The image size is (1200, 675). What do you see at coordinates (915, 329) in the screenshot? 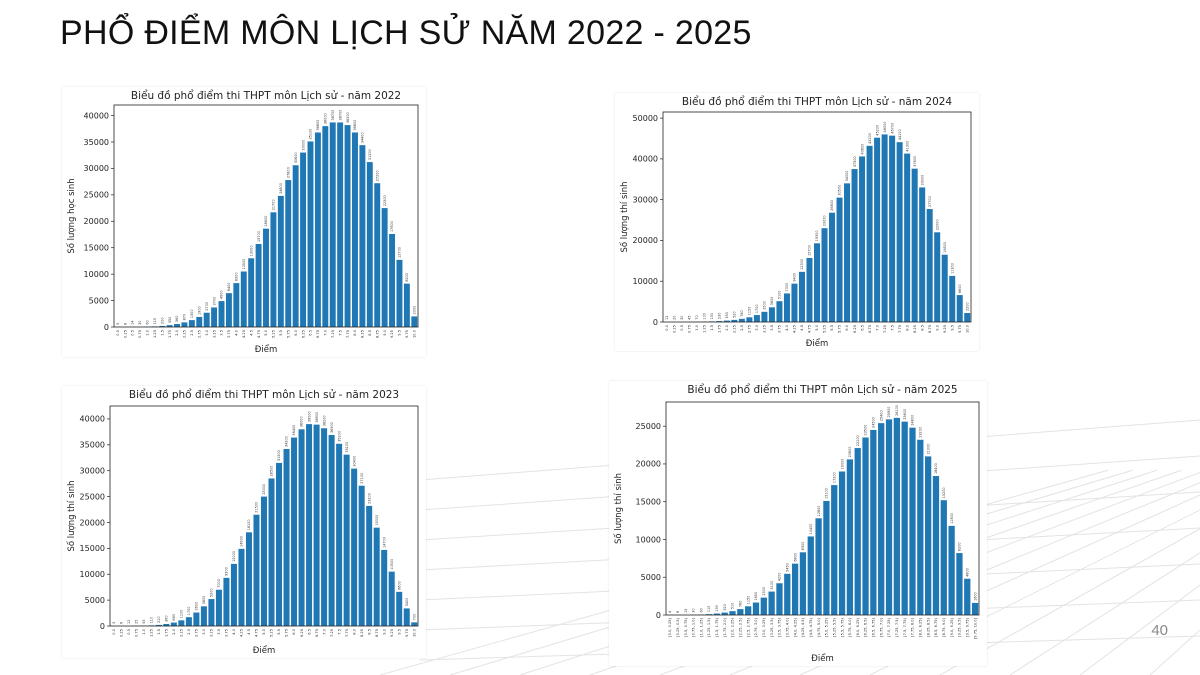
I see `x-tick-label-2024-33: 8.25` at bounding box center [915, 329].